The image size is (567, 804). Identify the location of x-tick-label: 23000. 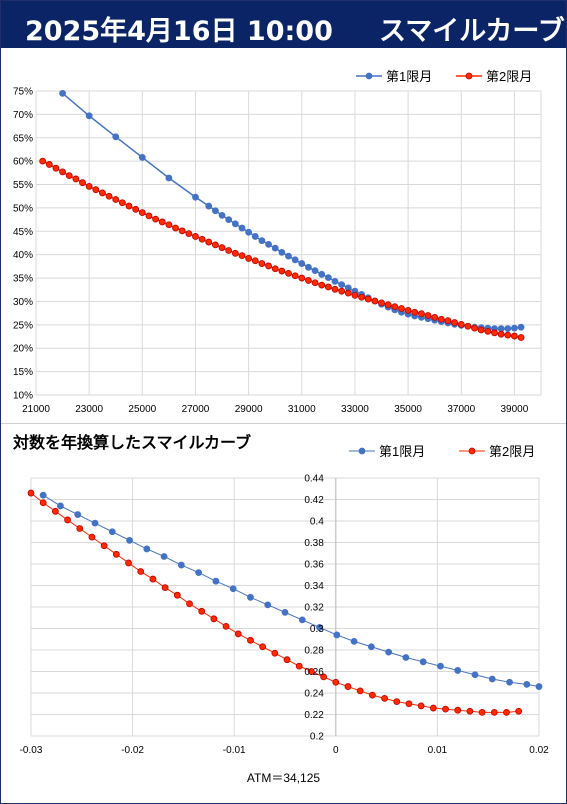
(89, 409).